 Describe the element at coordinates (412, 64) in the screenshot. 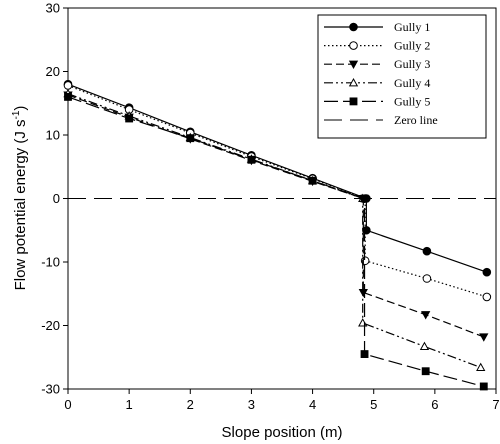

I see `legend-label: Gully 3` at that location.